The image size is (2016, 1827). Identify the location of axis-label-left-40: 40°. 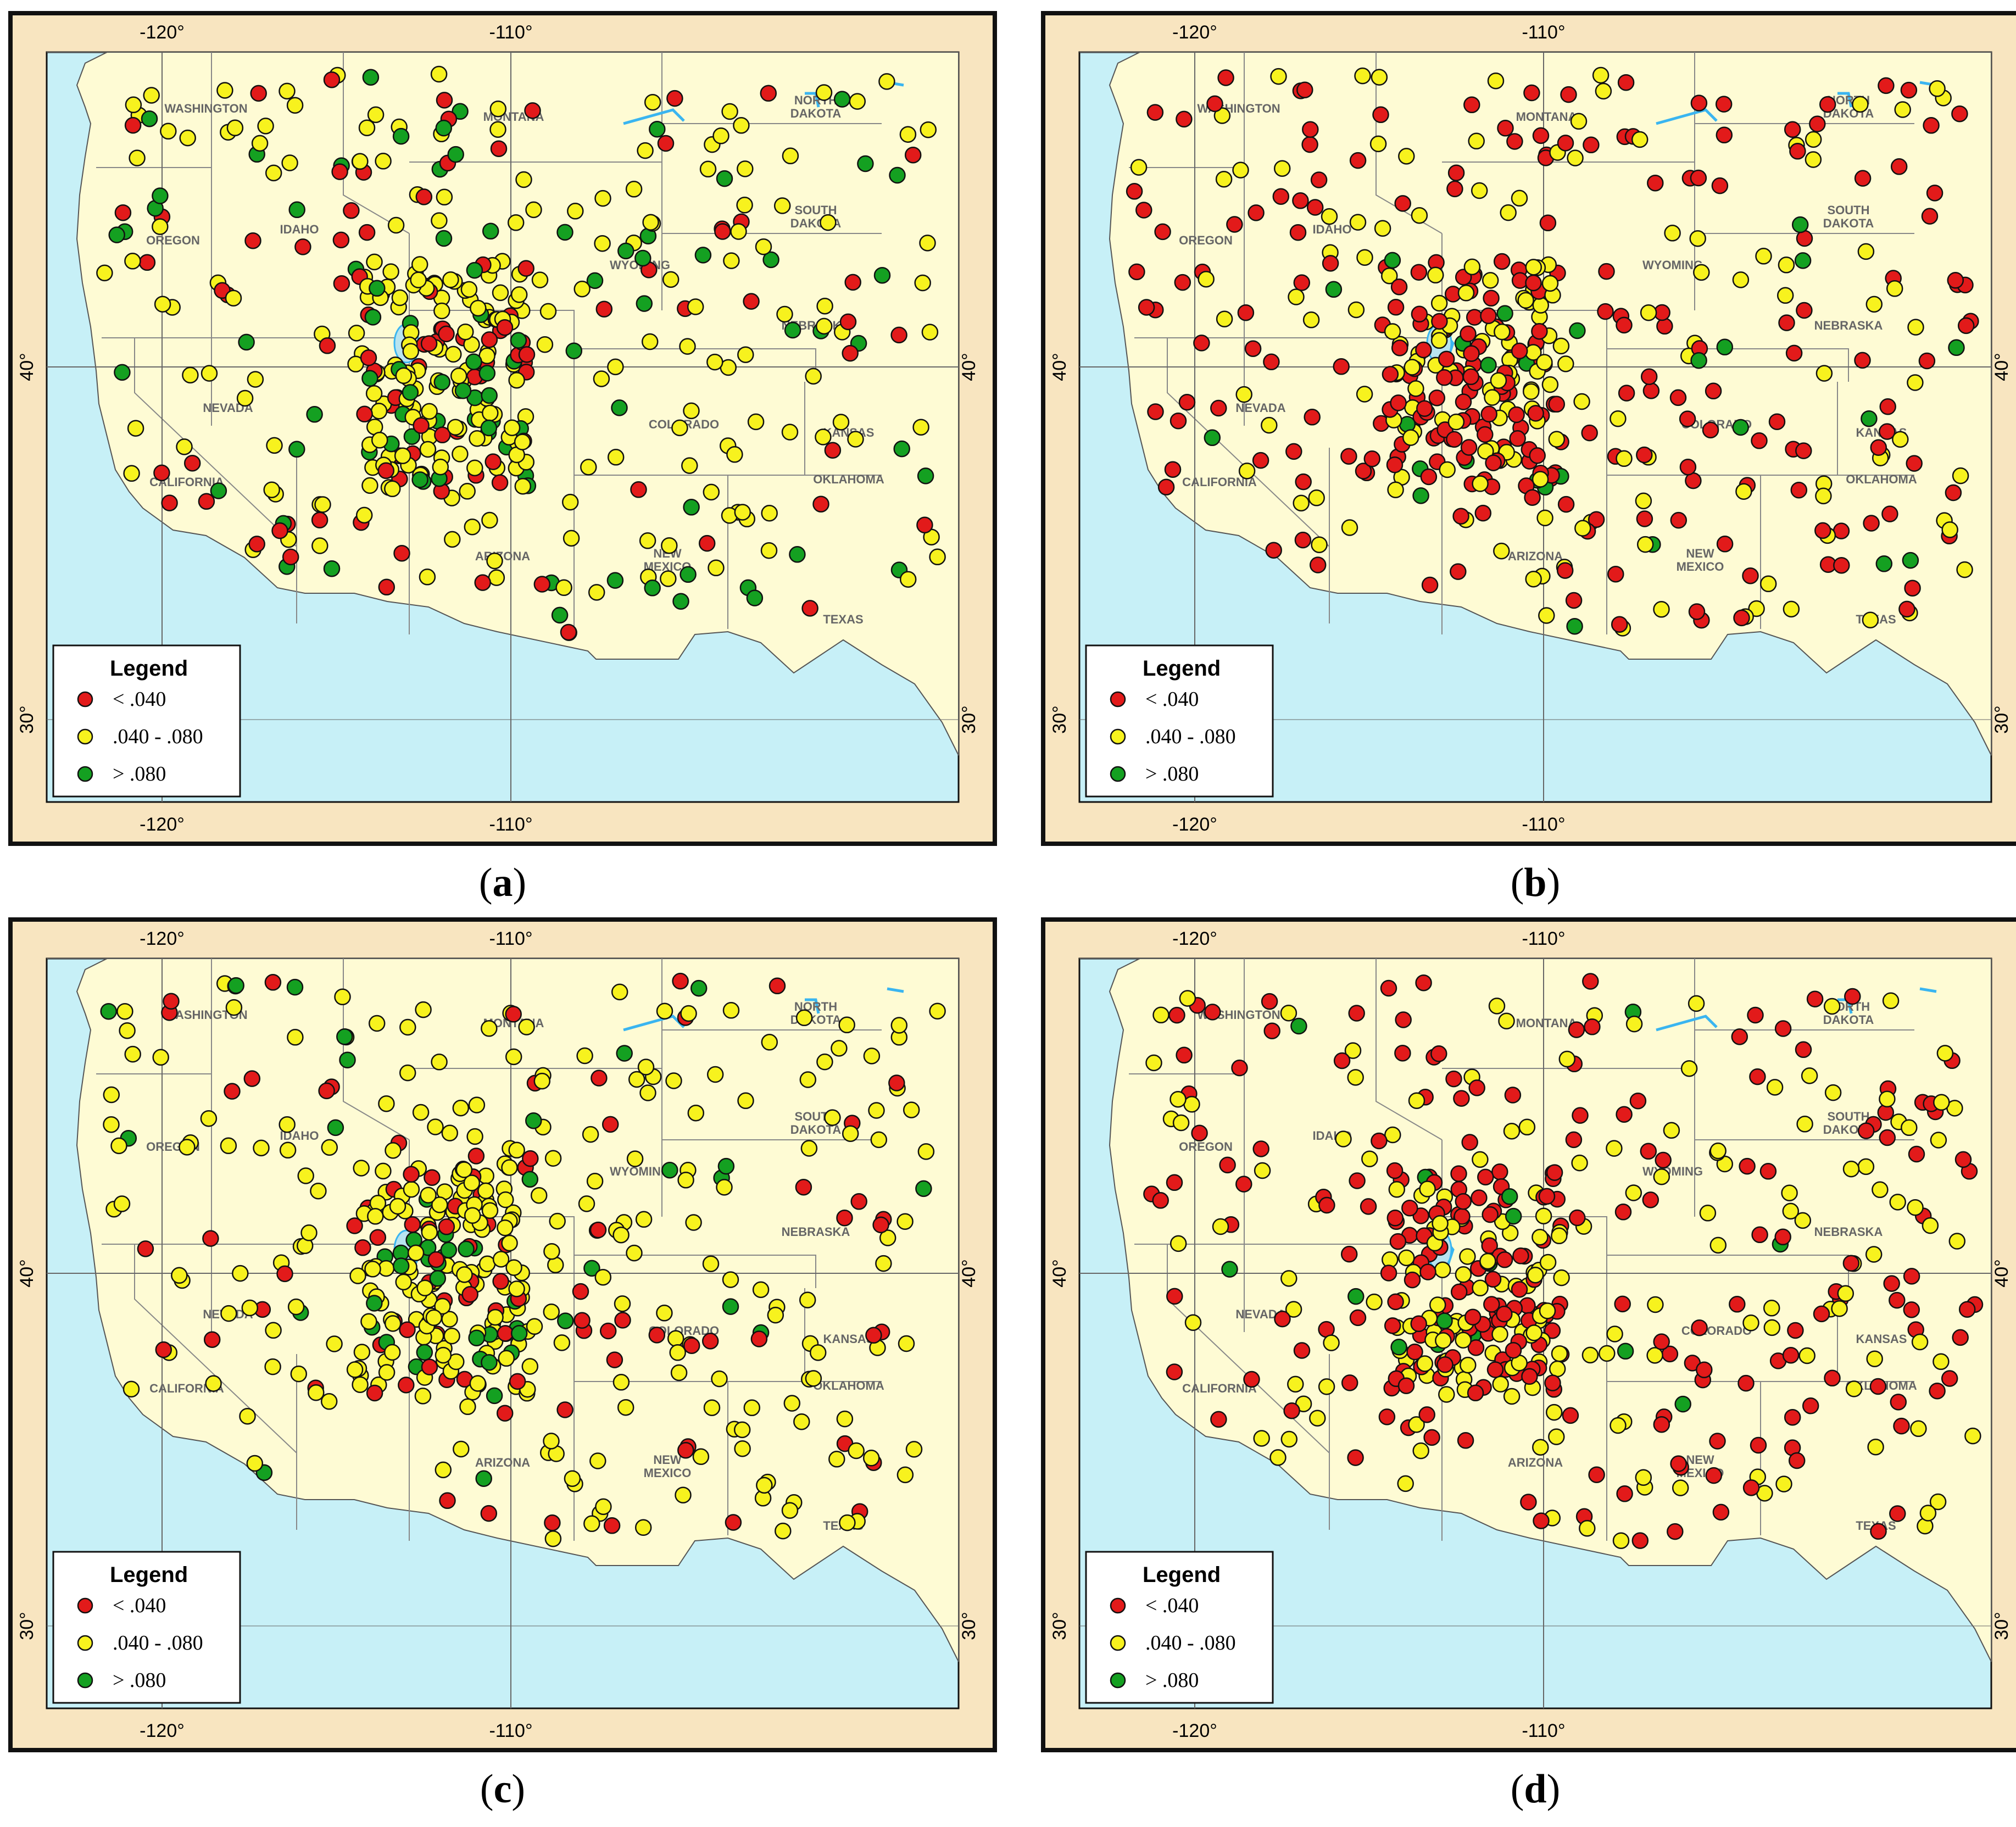
(1059, 1273).